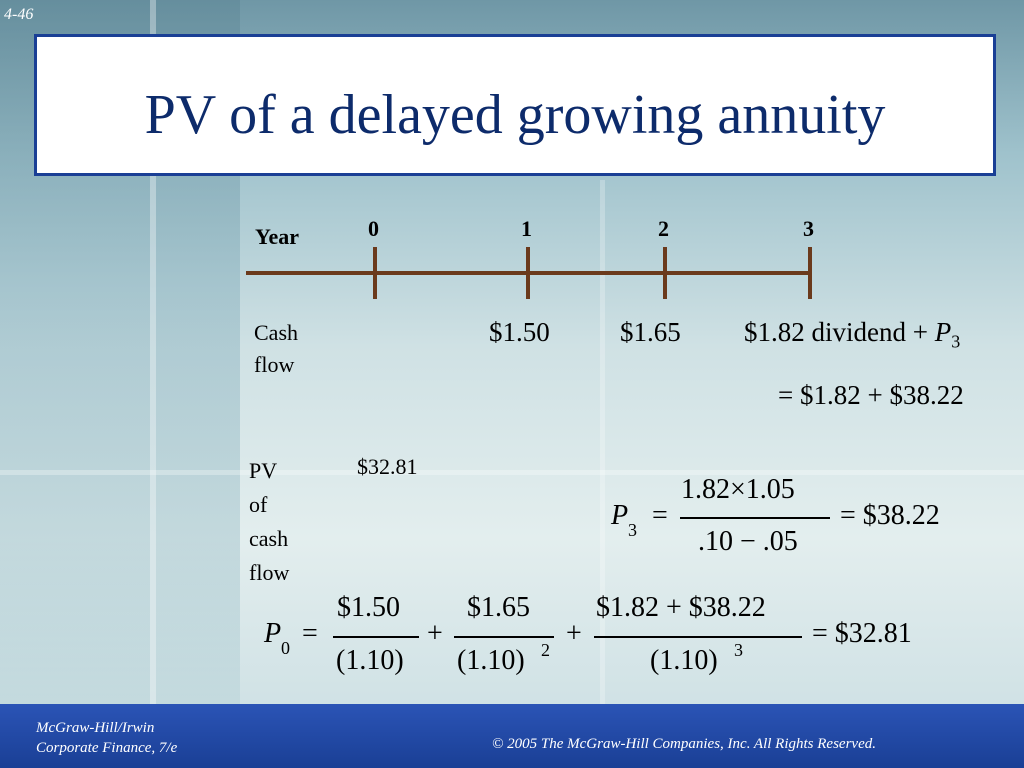 The width and height of the screenshot is (1024, 768). Describe the element at coordinates (620, 515) in the screenshot. I see `p3-lhs: P` at that location.